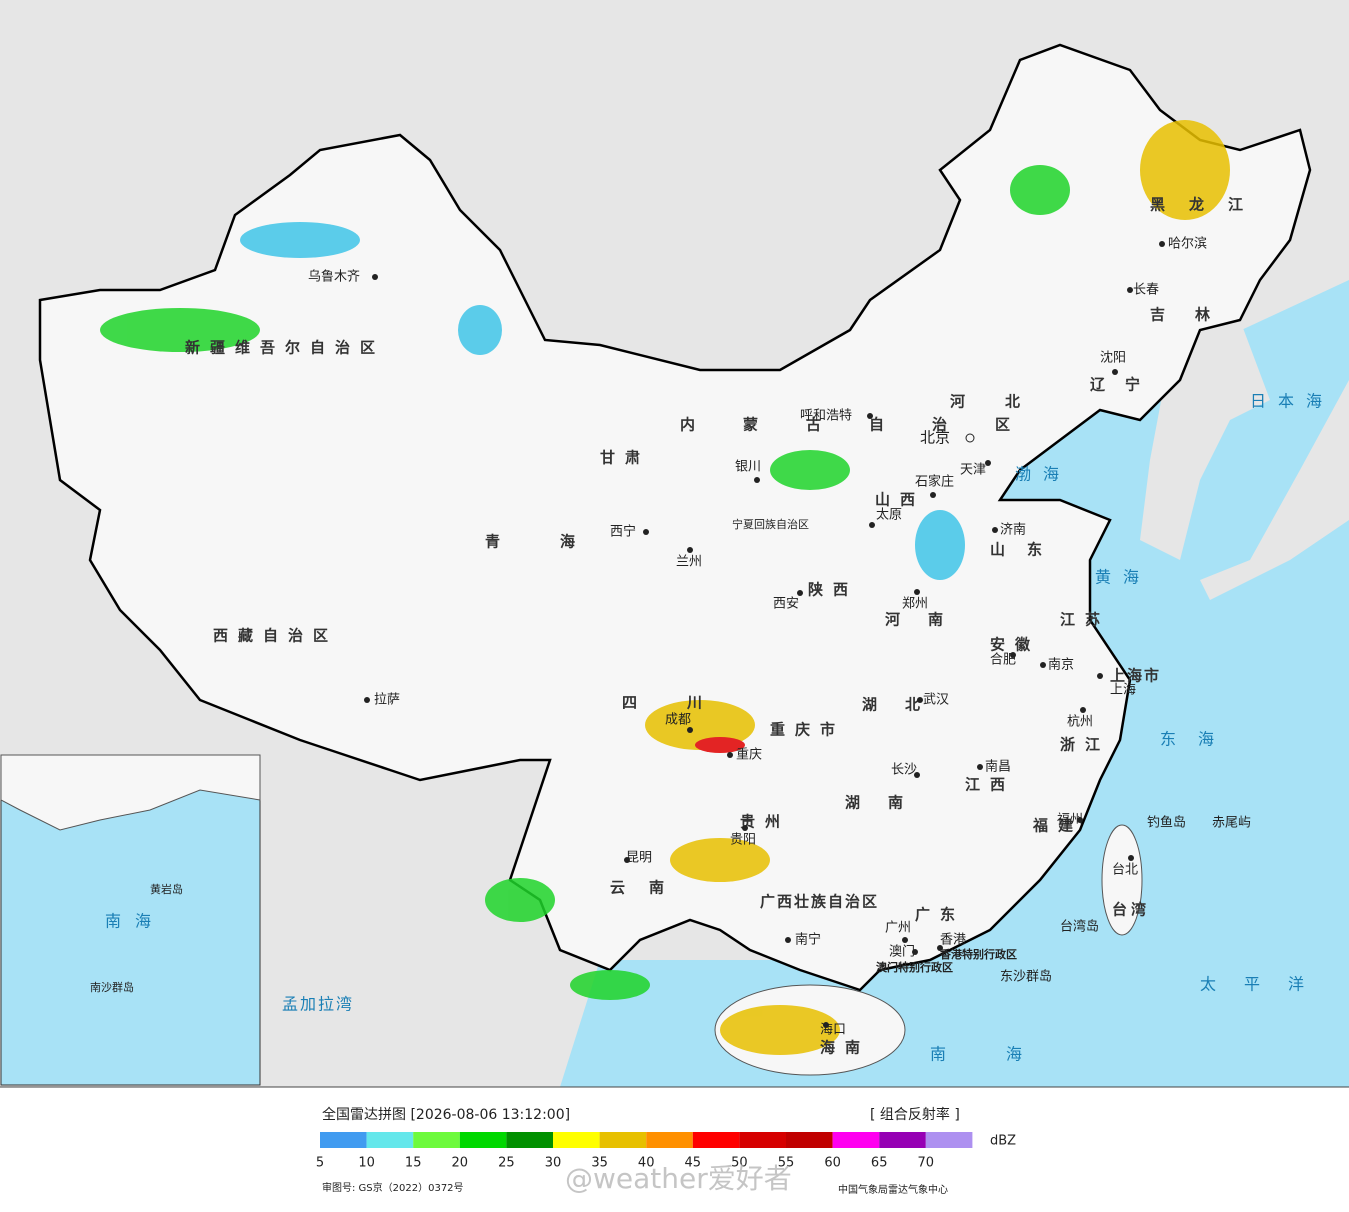  What do you see at coordinates (1198, 739) in the screenshot?
I see `sea-label: 东海` at bounding box center [1198, 739].